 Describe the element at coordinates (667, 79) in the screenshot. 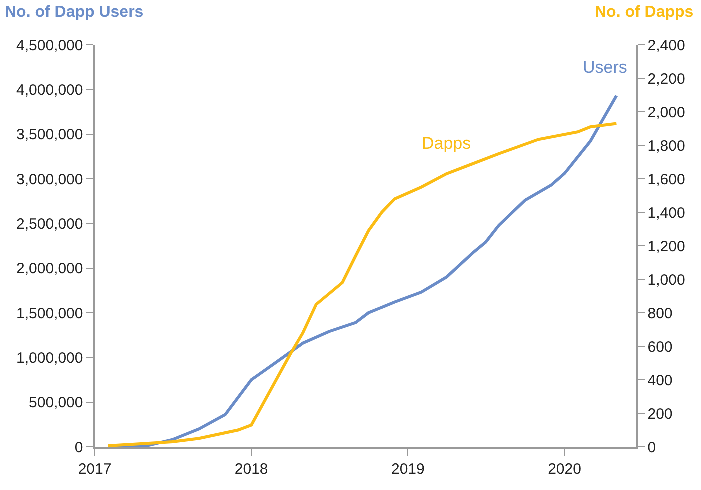

I see `y2-tick-label: 2,200` at that location.